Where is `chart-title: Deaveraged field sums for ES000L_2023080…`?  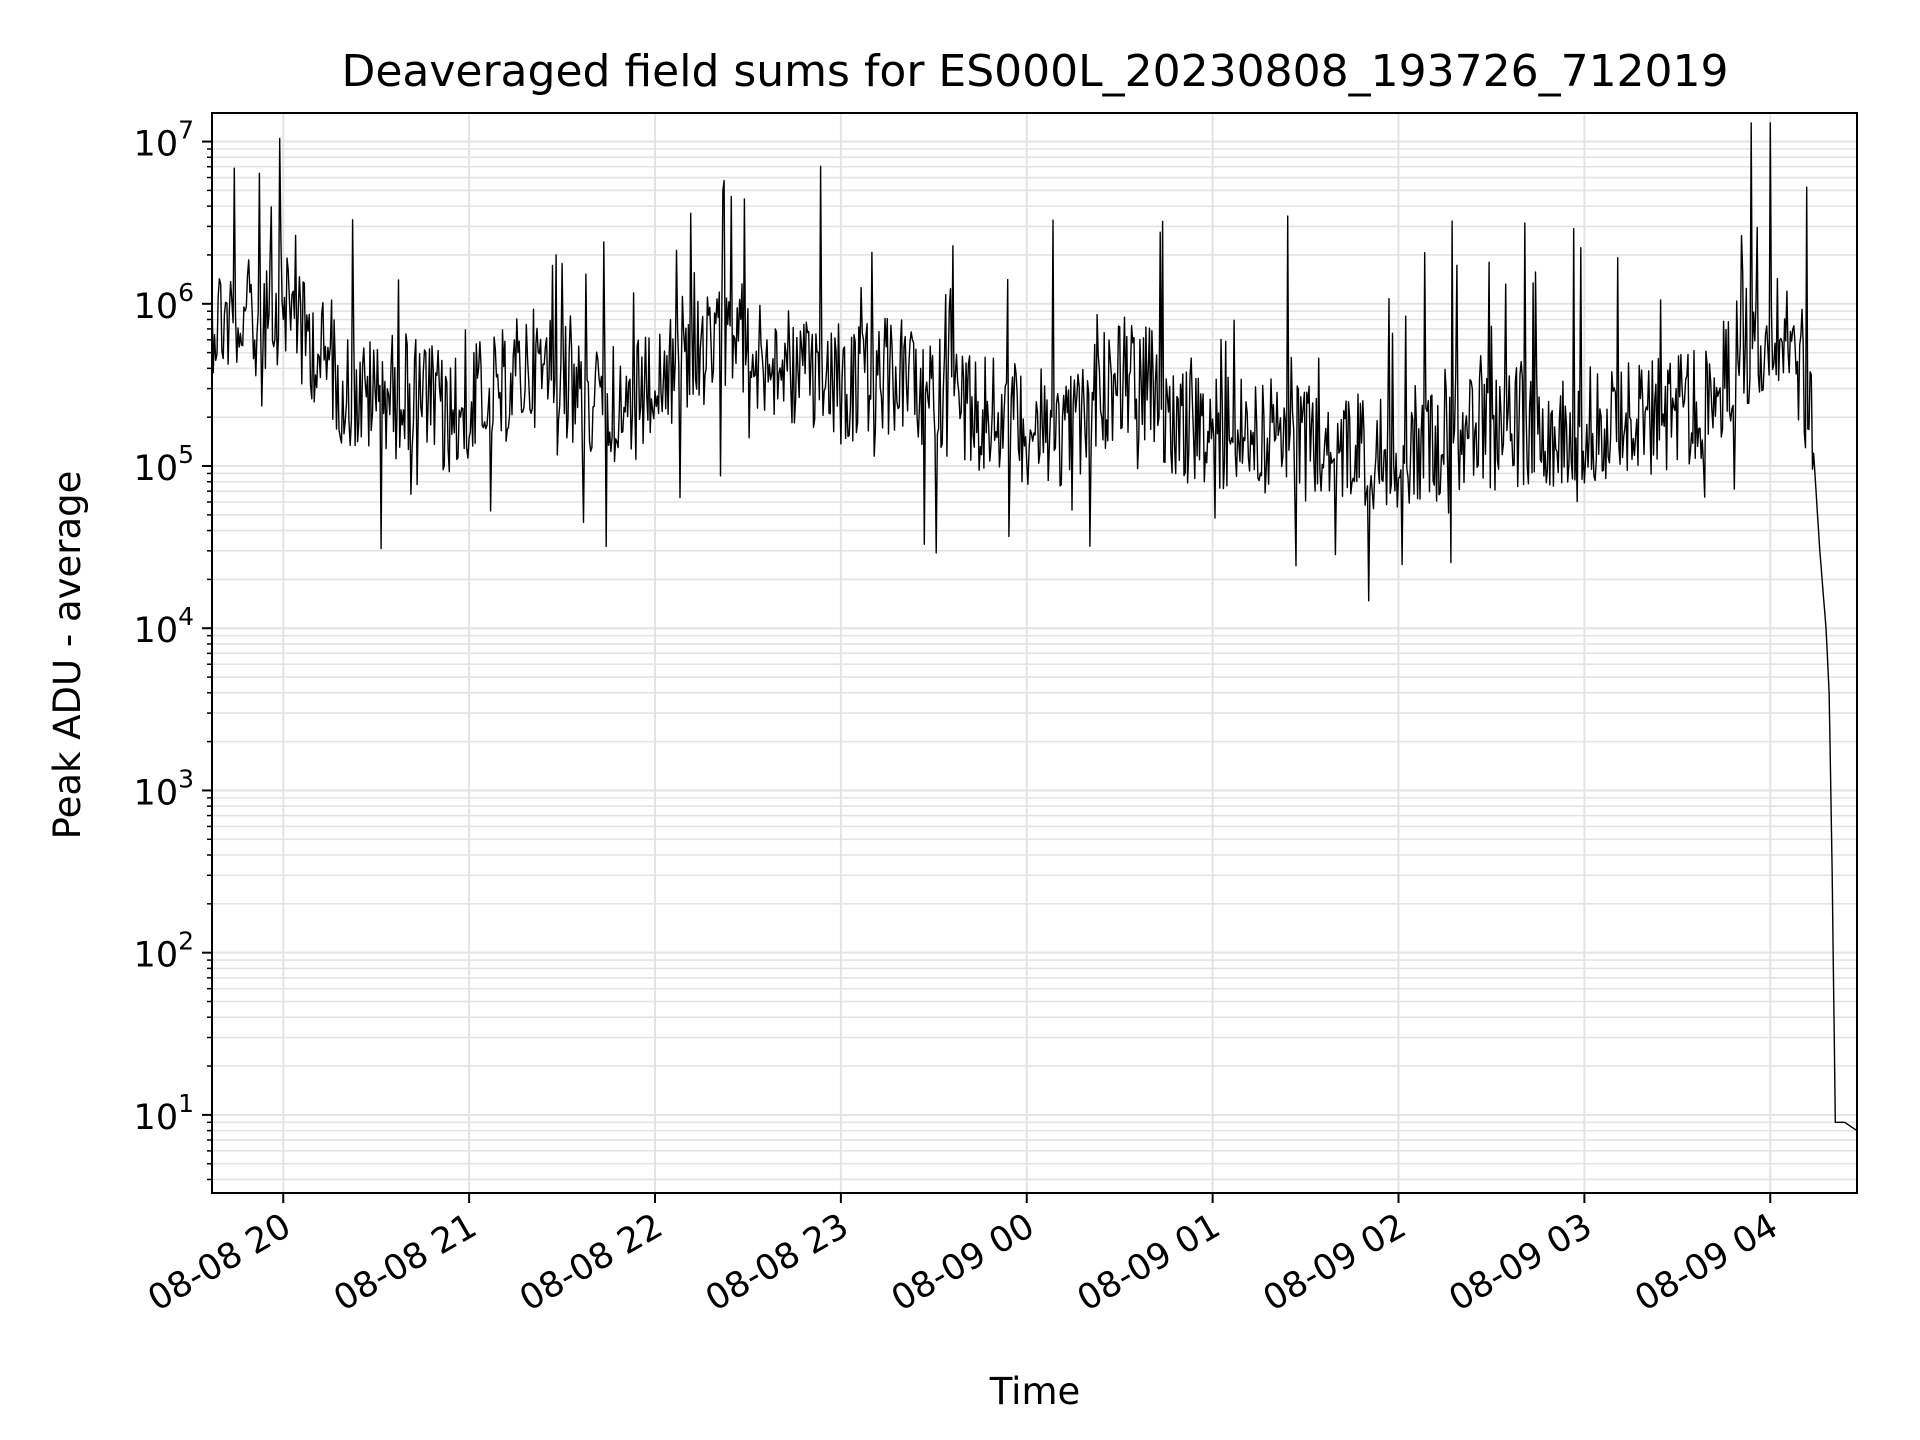 chart-title: Deaveraged field sums for ES000L_2023080… is located at coordinates (1034, 71).